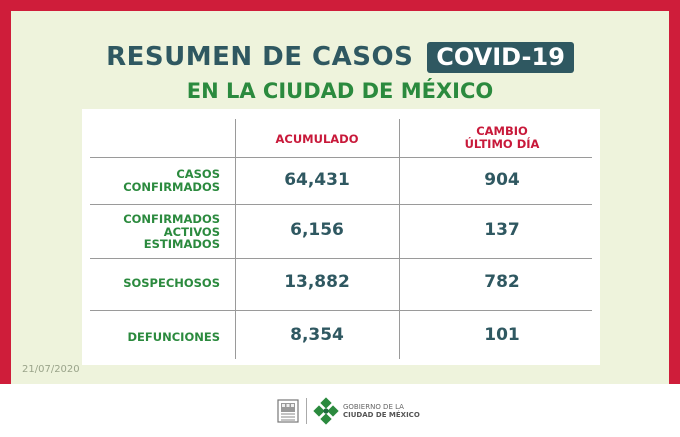 The height and width of the screenshot is (437, 680). Describe the element at coordinates (317, 139) in the screenshot. I see `column-header-accumulated: ACUMULADO` at that location.